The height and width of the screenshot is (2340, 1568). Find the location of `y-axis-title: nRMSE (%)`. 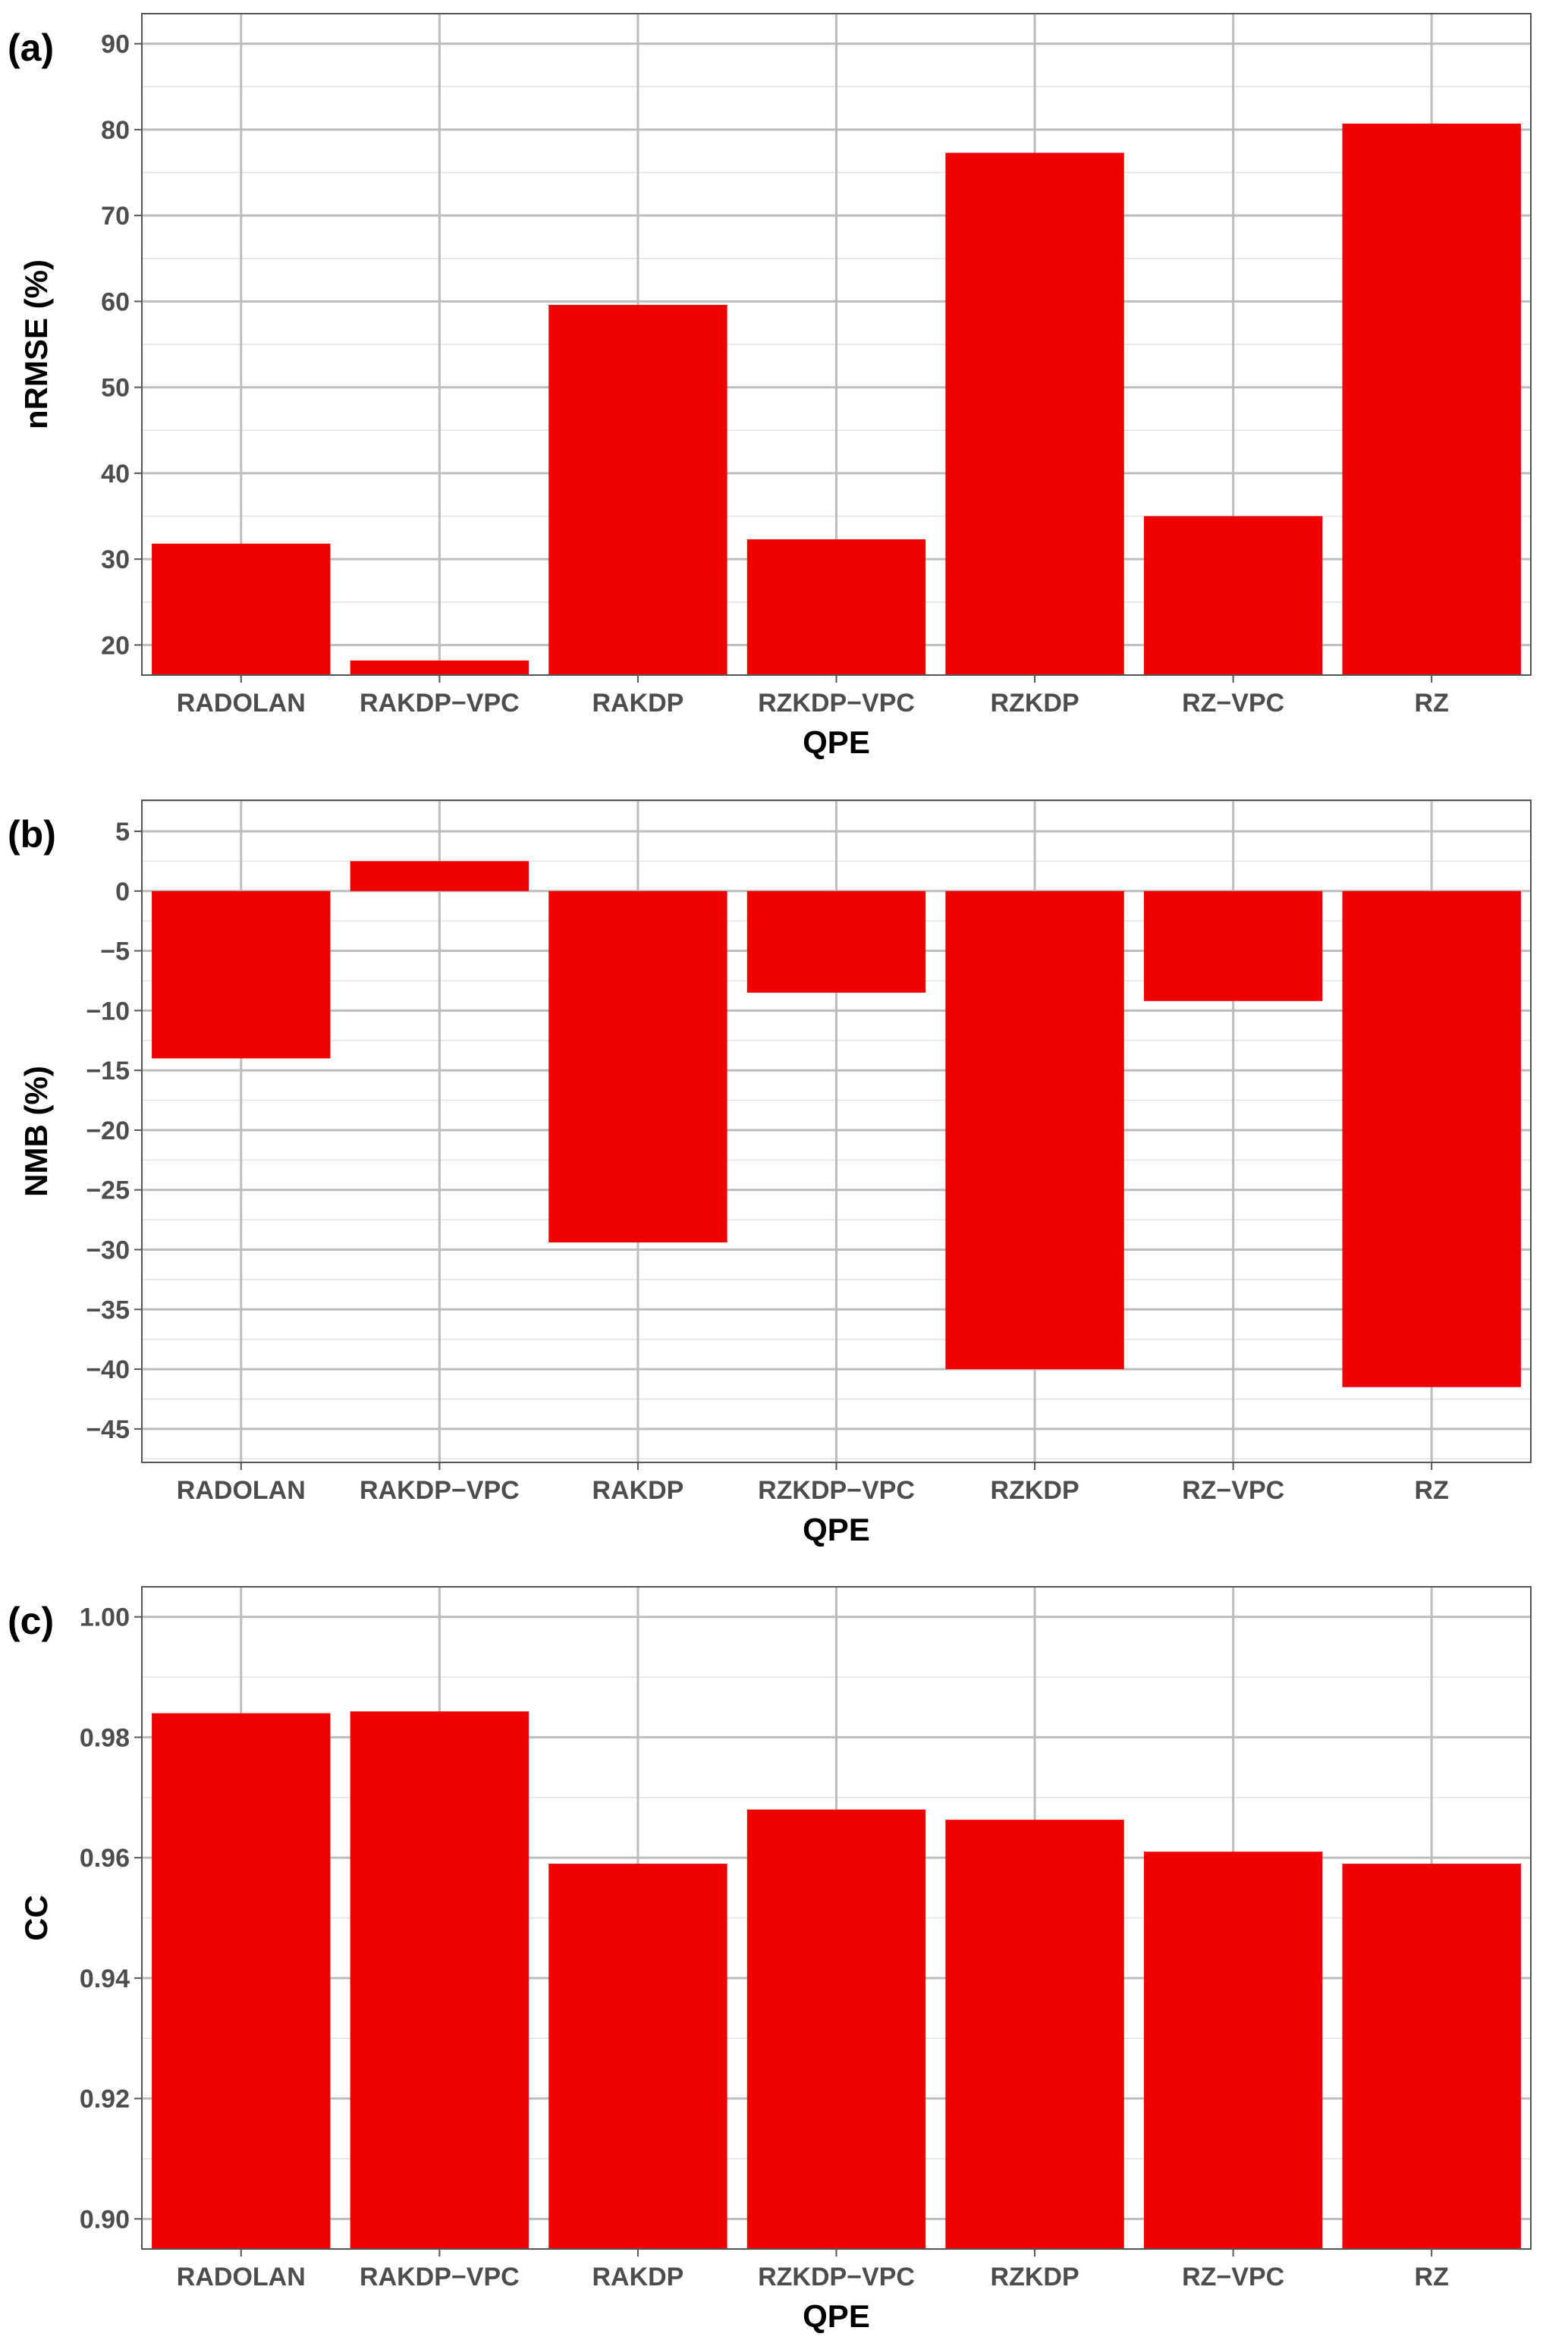

y-axis-title: nRMSE (%) is located at coordinates (36, 344).